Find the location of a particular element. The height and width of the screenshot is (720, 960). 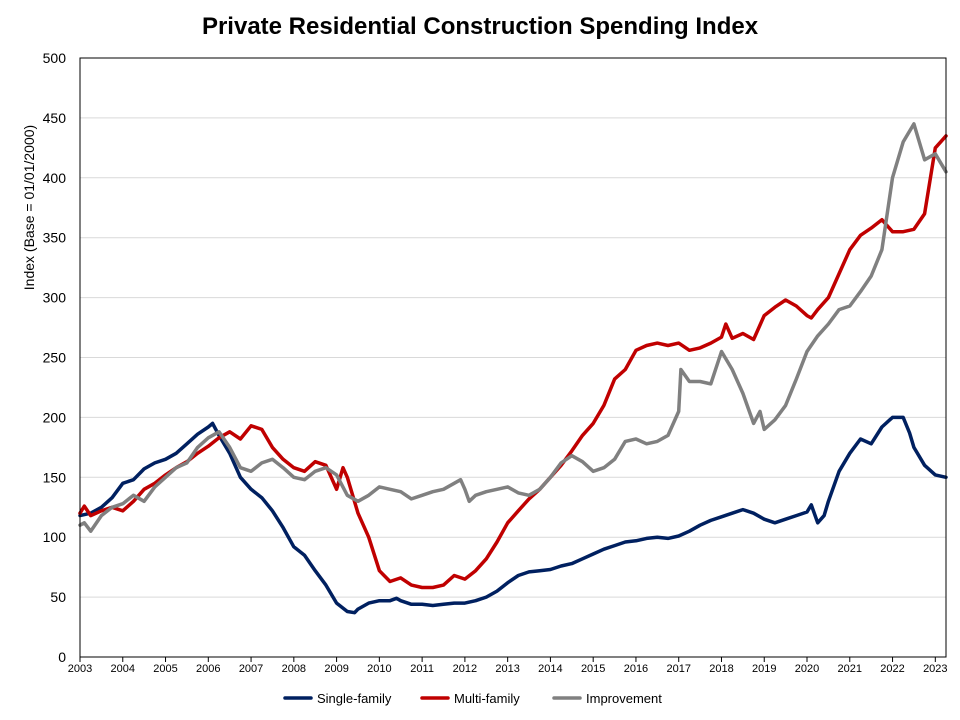

x-tick-label: 2010 is located at coordinates (379, 669).